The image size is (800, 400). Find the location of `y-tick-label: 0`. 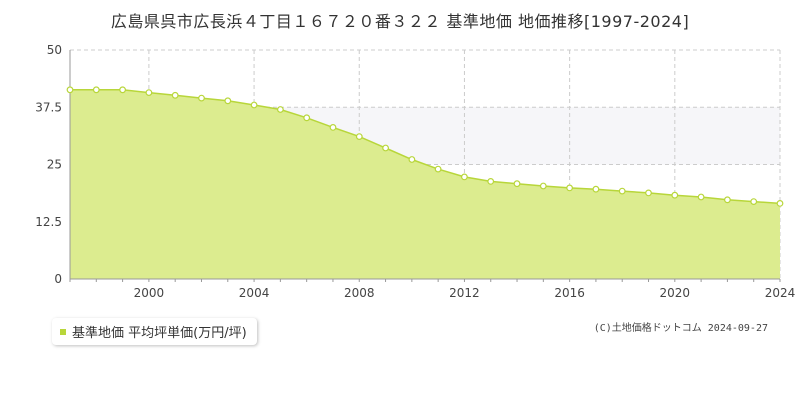

y-tick-label: 0 is located at coordinates (58, 279).